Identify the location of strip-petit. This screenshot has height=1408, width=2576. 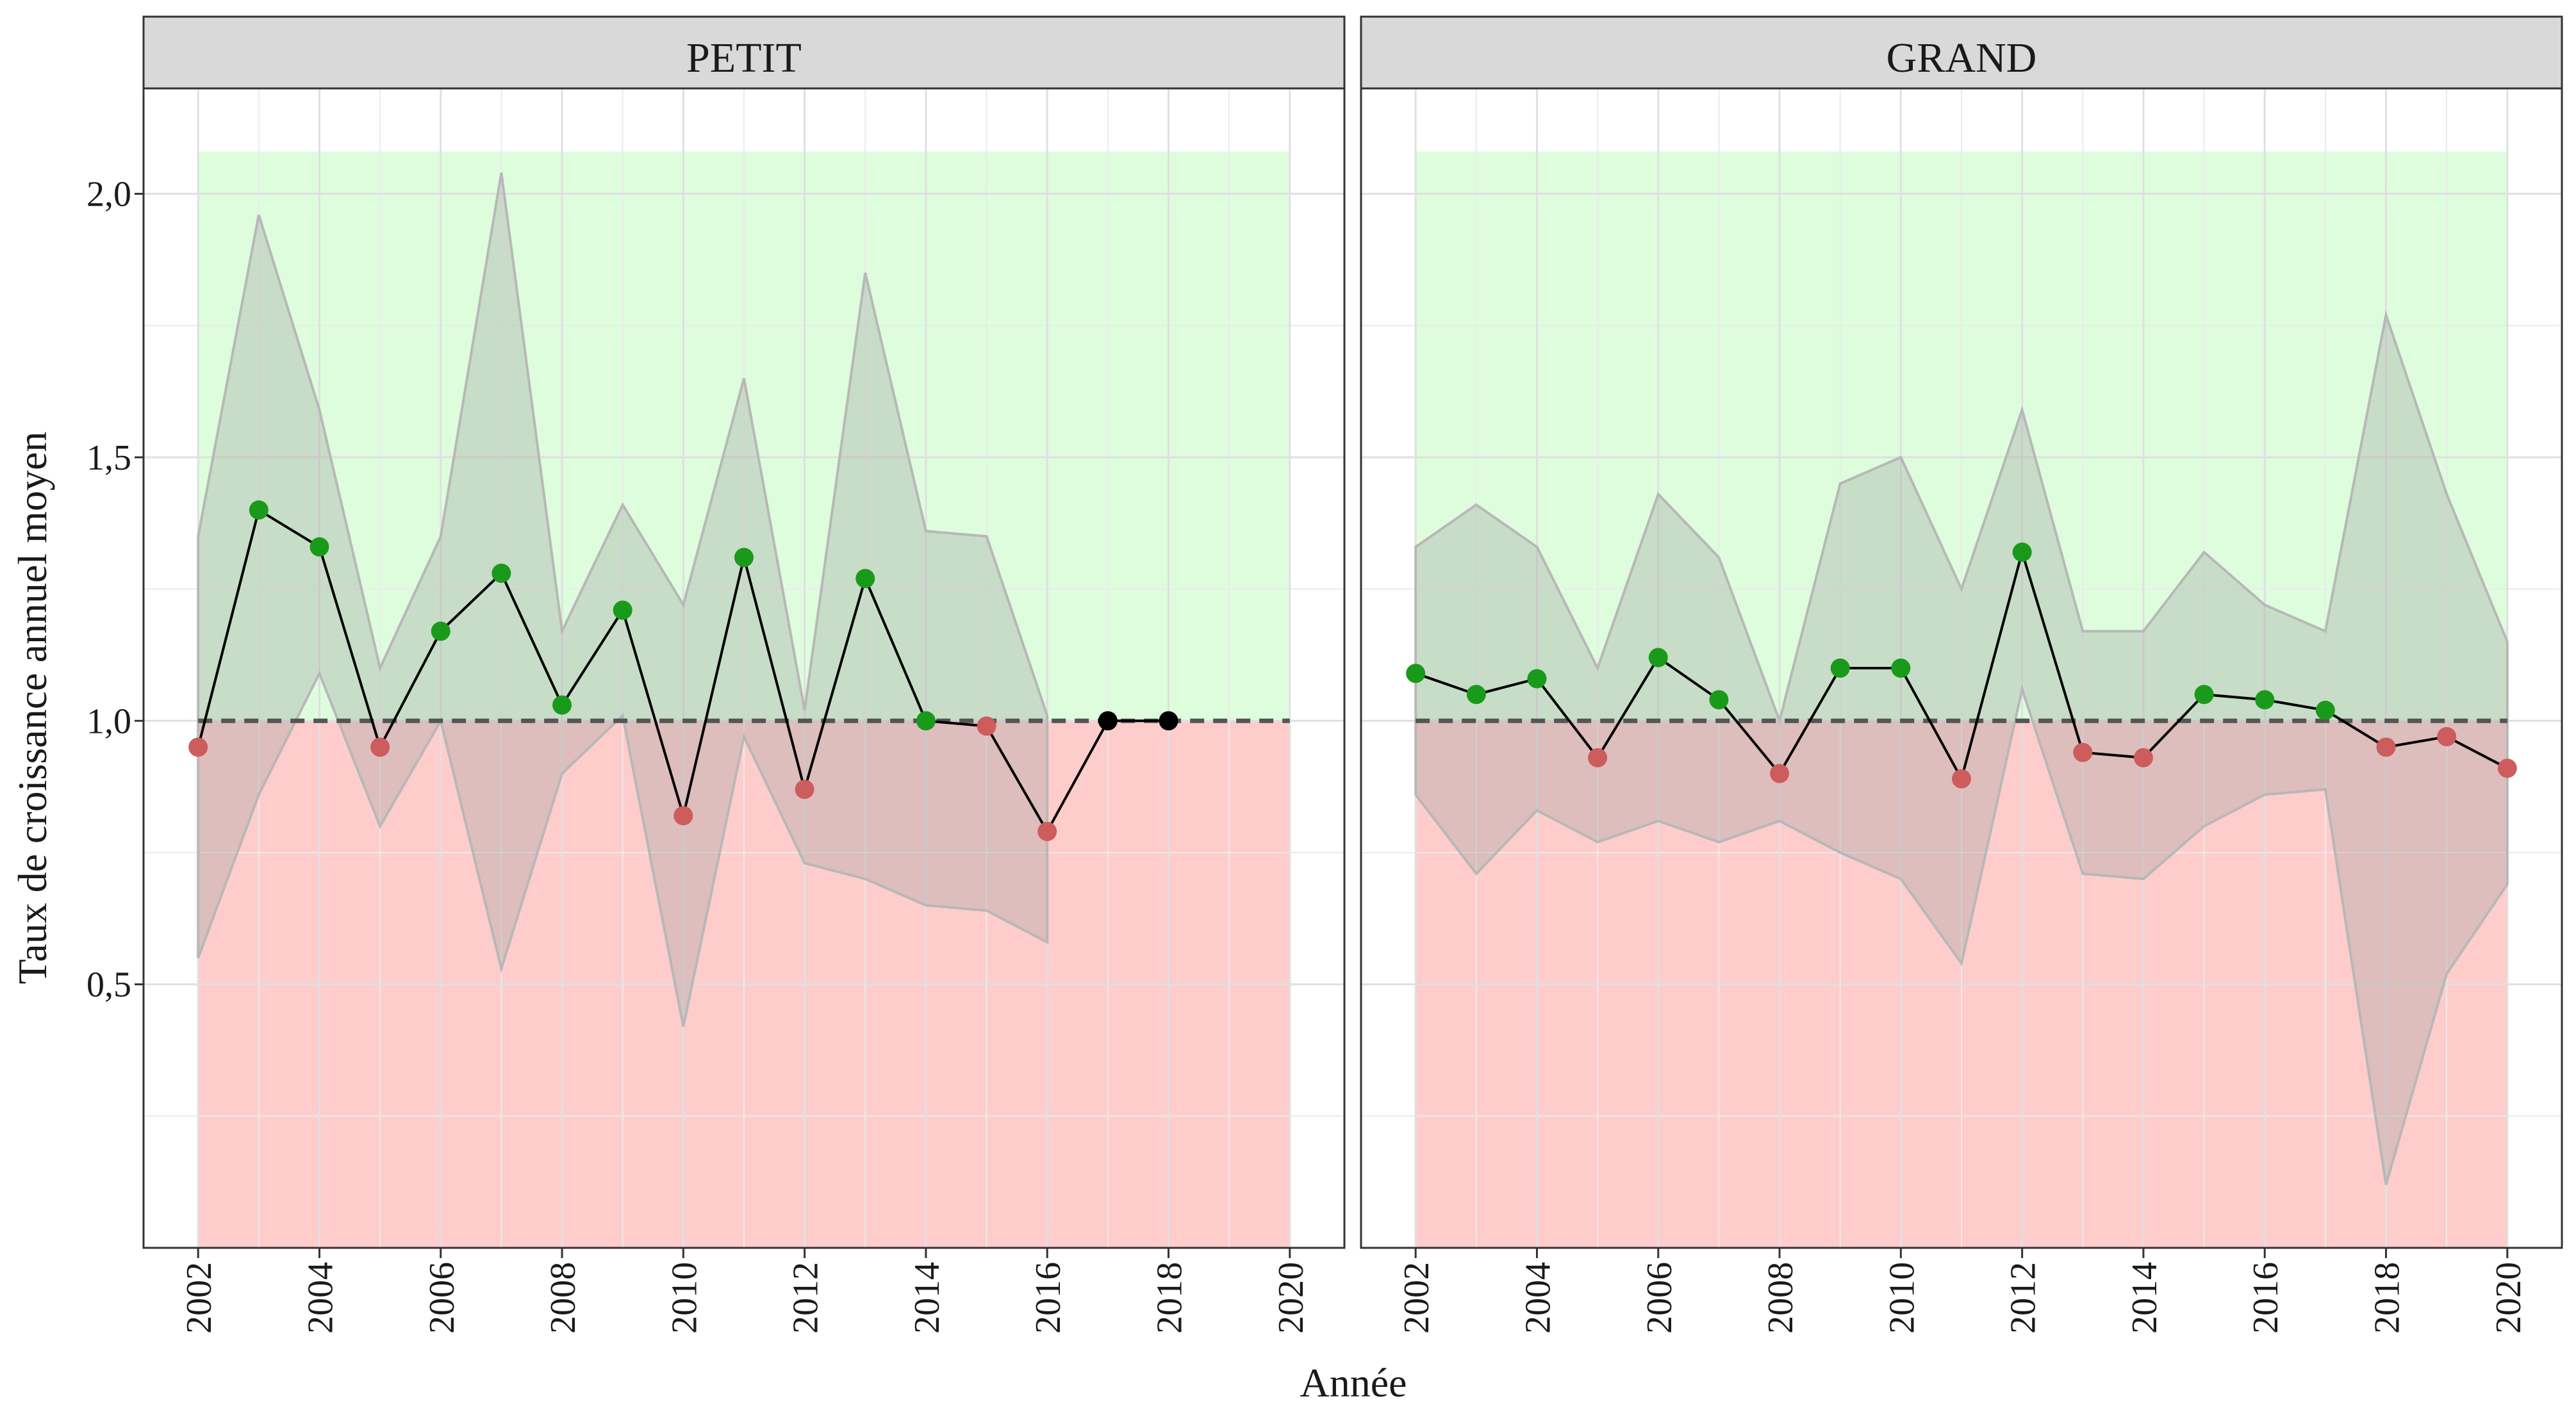
(744, 52).